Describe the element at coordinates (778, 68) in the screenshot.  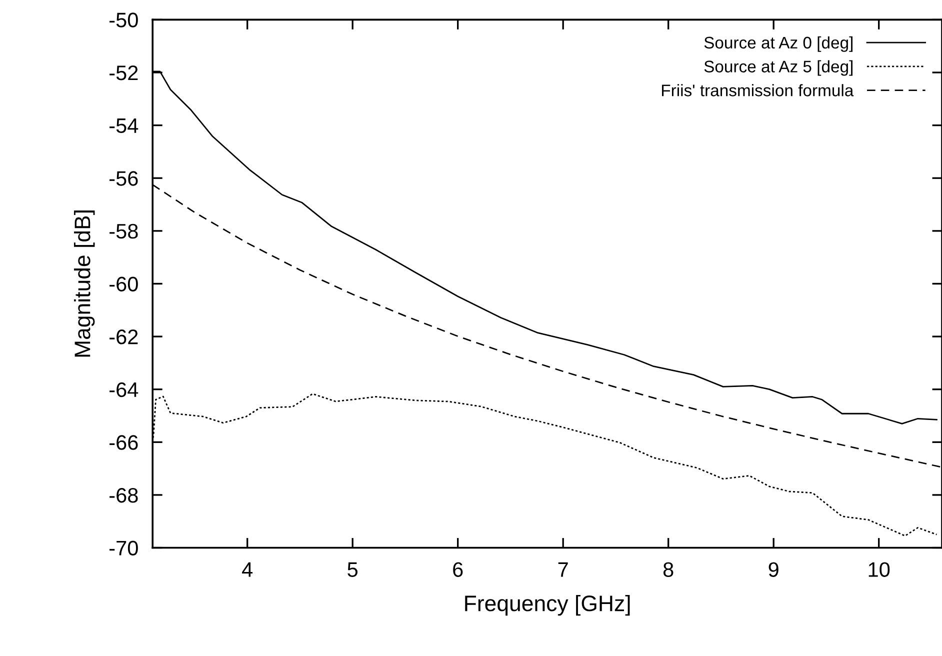
I see `legend-label: Source at Az 5 [deg]` at that location.